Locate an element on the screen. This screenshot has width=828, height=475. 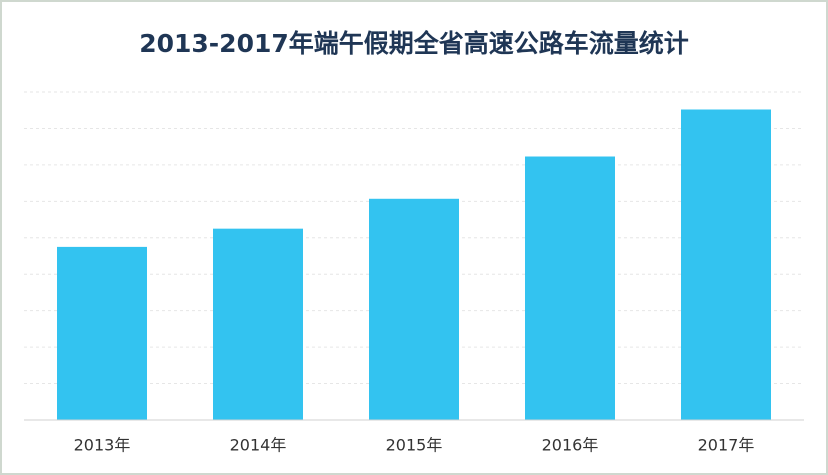
x-tick-label: 2017年 is located at coordinates (726, 445).